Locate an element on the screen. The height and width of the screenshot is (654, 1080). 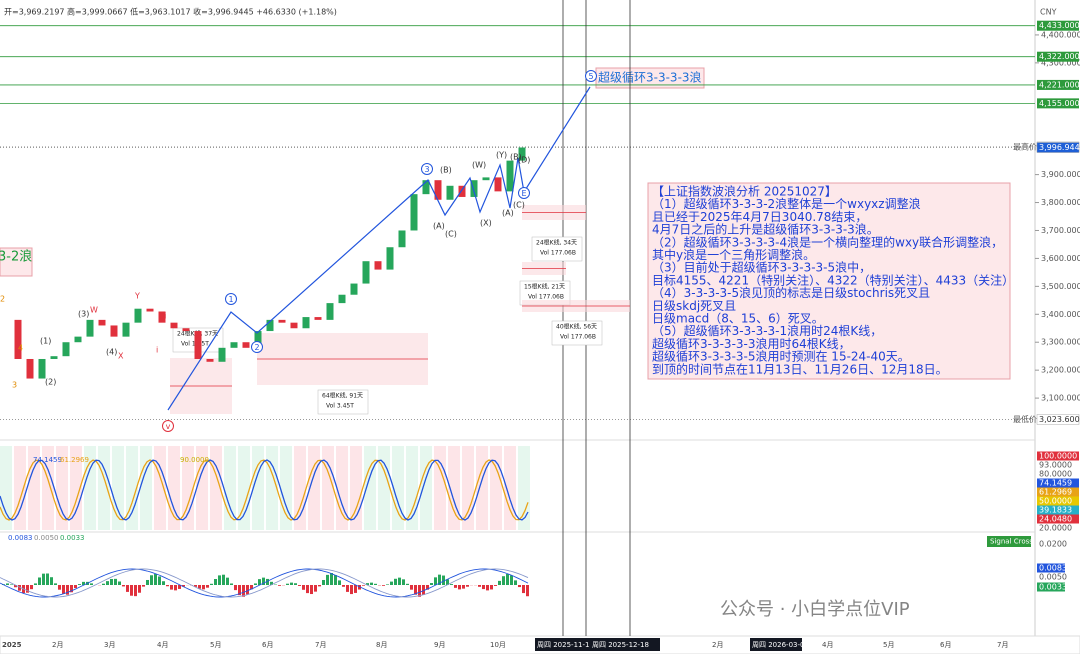
wave-label: (2) is located at coordinates (50, 382).